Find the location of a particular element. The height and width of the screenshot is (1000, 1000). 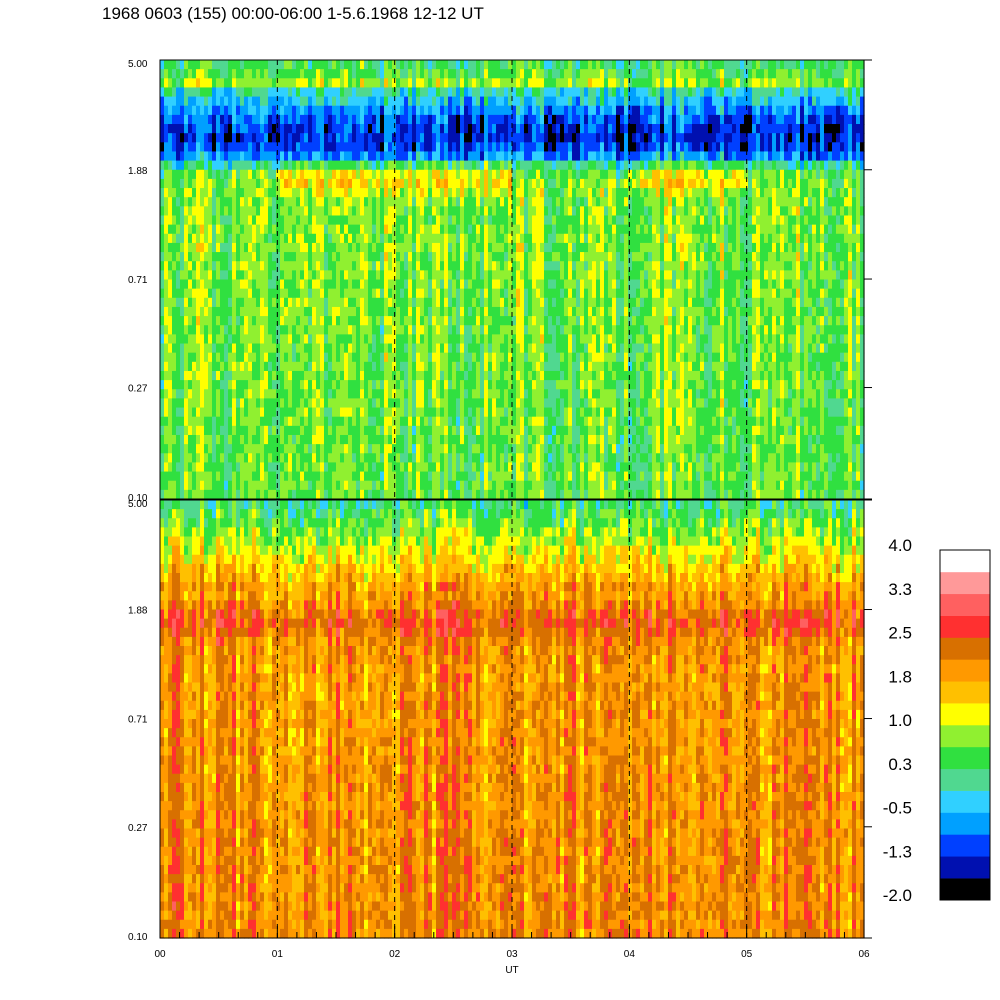

colorbar: 4.0 3.3 2.5 1.8 1.0 0.3 -0.5 -1.3 -2.0 is located at coordinates (937, 720).